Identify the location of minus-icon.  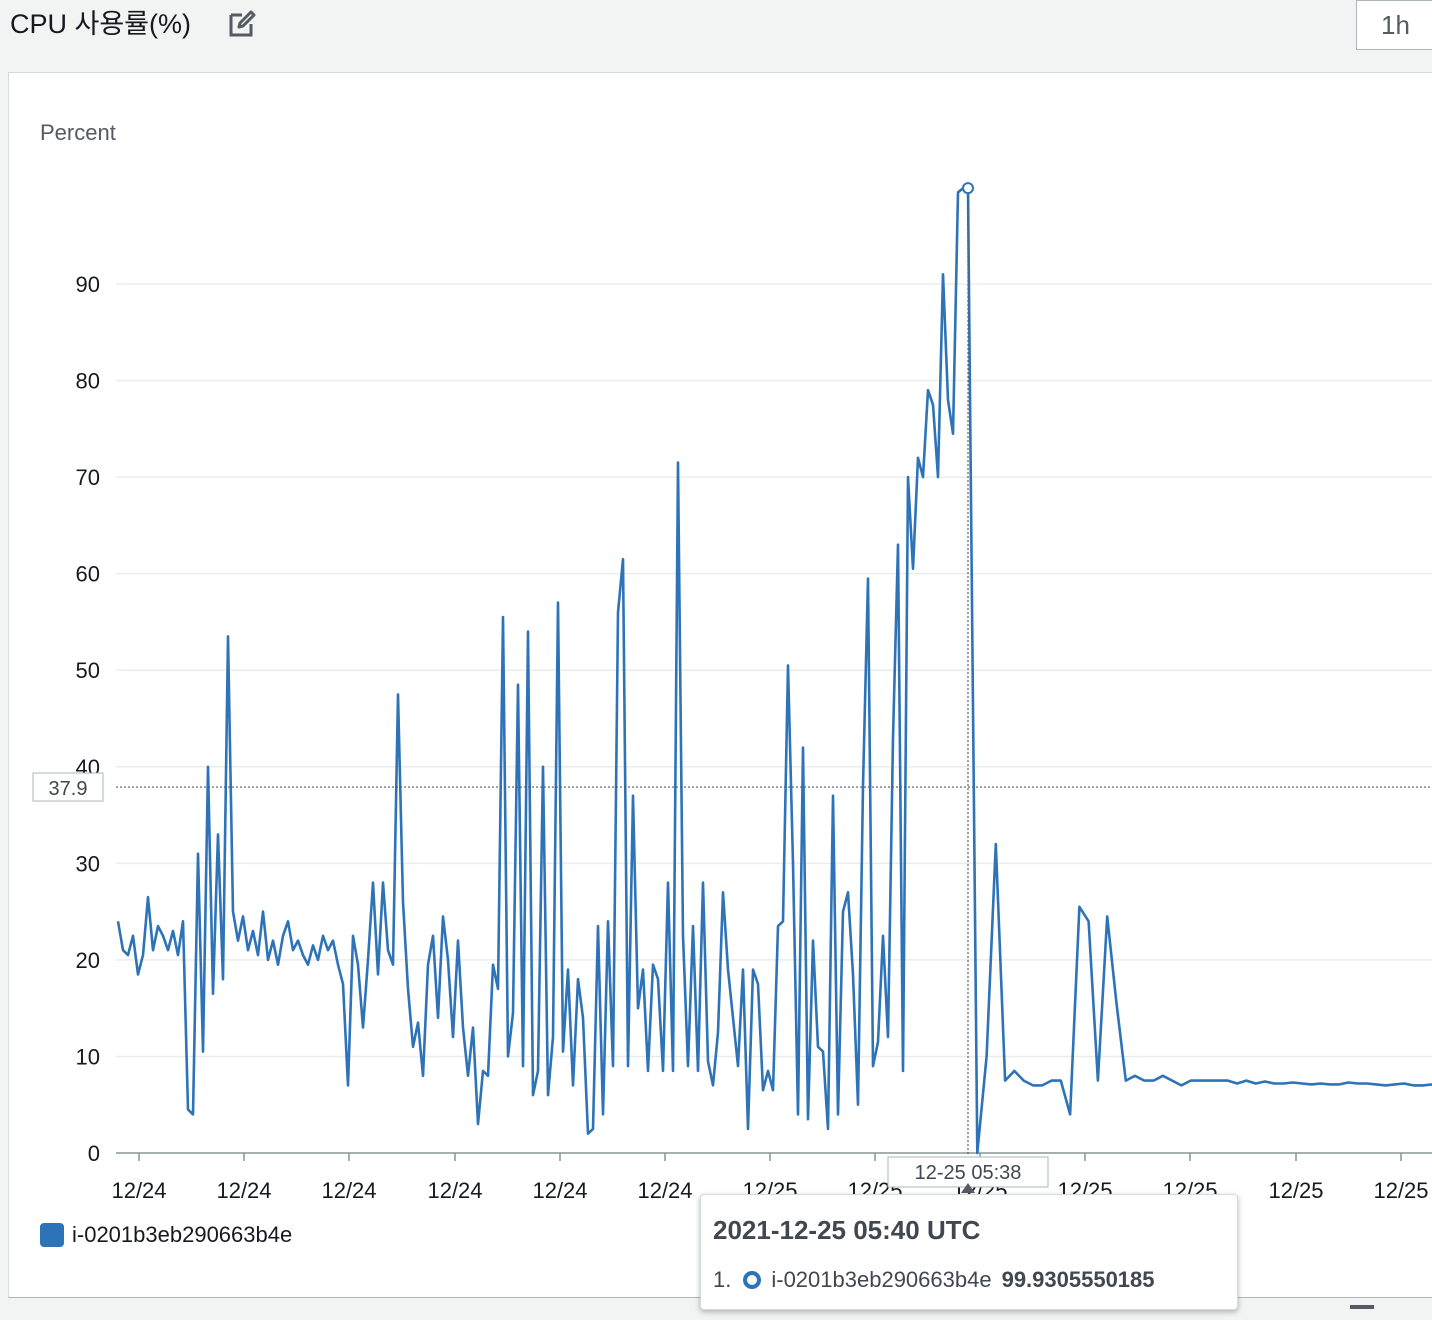
(1362, 1307).